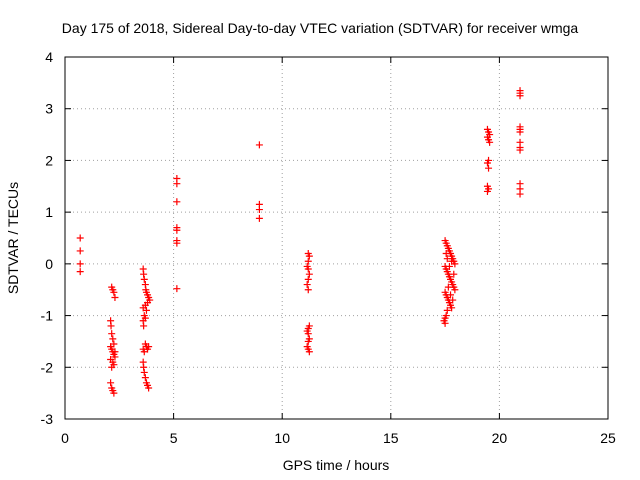 This screenshot has height=480, width=640. I want to click on y-tick-label: 0, so click(49, 264).